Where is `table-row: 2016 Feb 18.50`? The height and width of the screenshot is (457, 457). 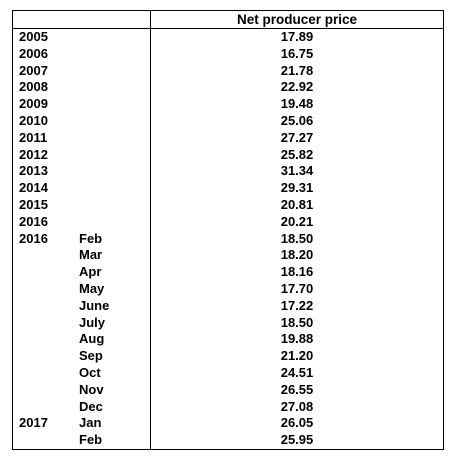 table-row: 2016 Feb 18.50 is located at coordinates (228, 239).